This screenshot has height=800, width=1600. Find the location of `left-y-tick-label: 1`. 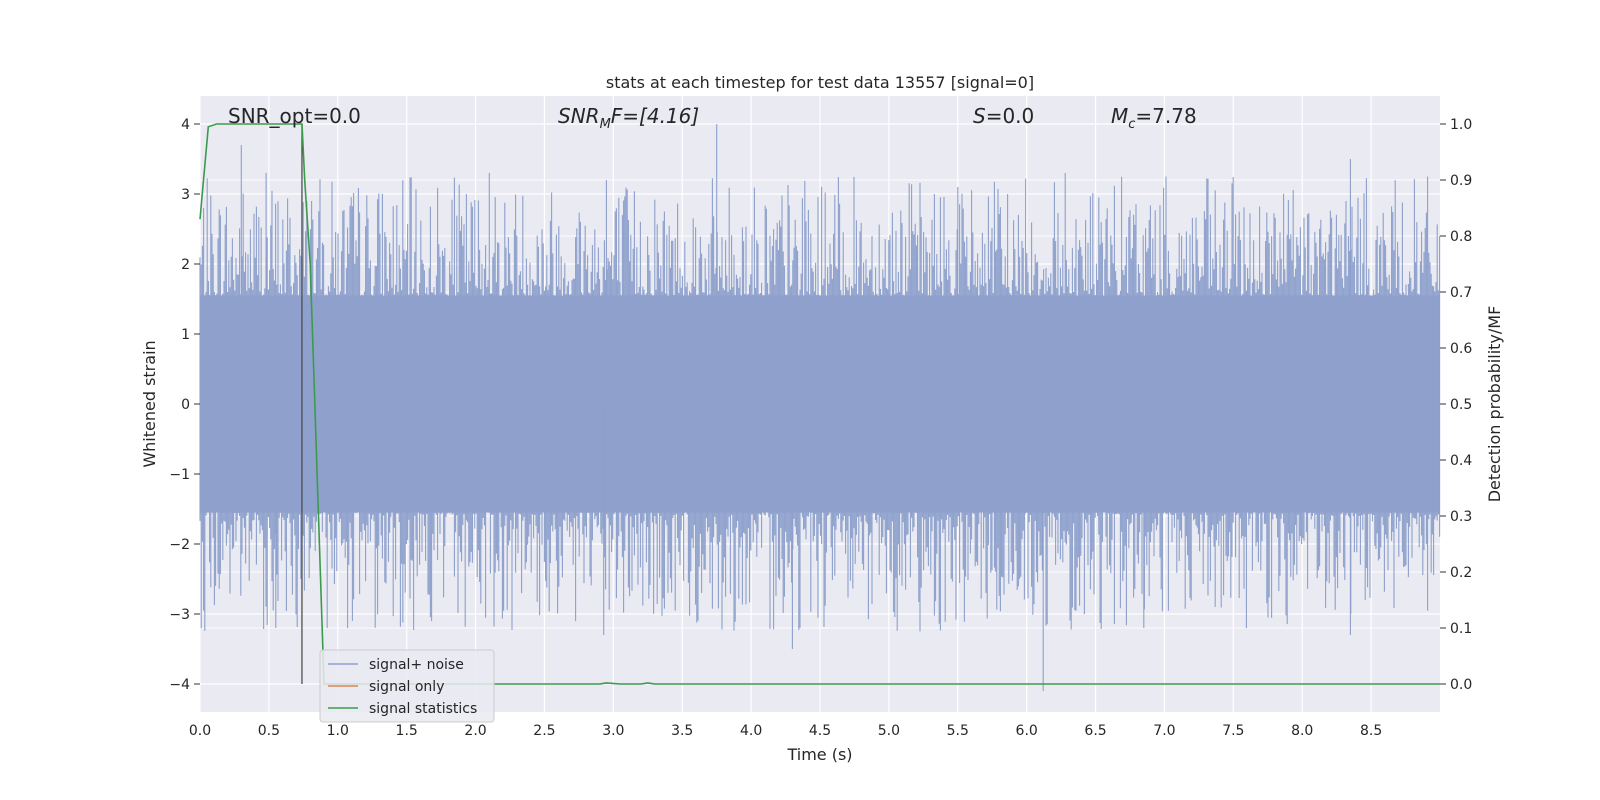

left-y-tick-label: 1 is located at coordinates (185, 335).